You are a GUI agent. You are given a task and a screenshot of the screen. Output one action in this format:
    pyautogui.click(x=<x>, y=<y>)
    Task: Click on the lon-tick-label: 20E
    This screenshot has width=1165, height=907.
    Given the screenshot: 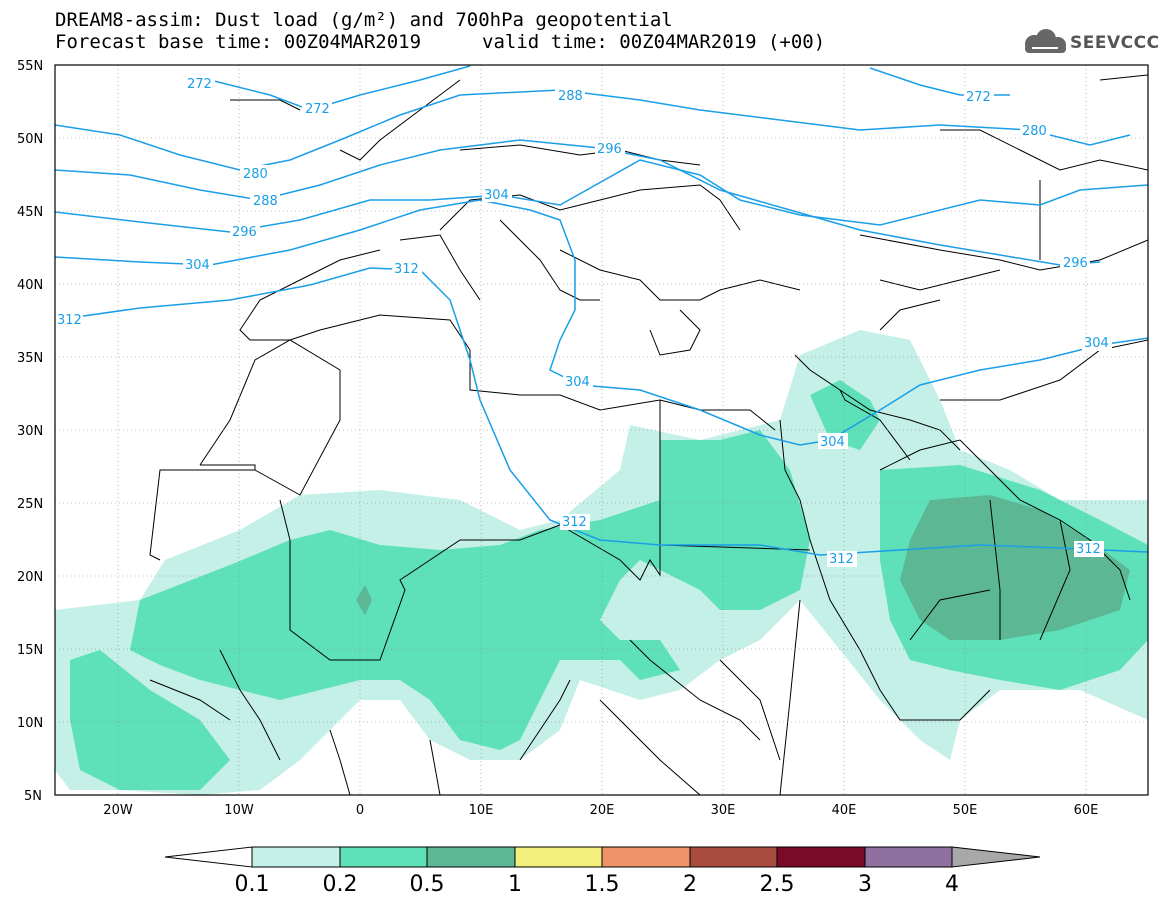 What is the action you would take?
    pyautogui.click(x=602, y=810)
    